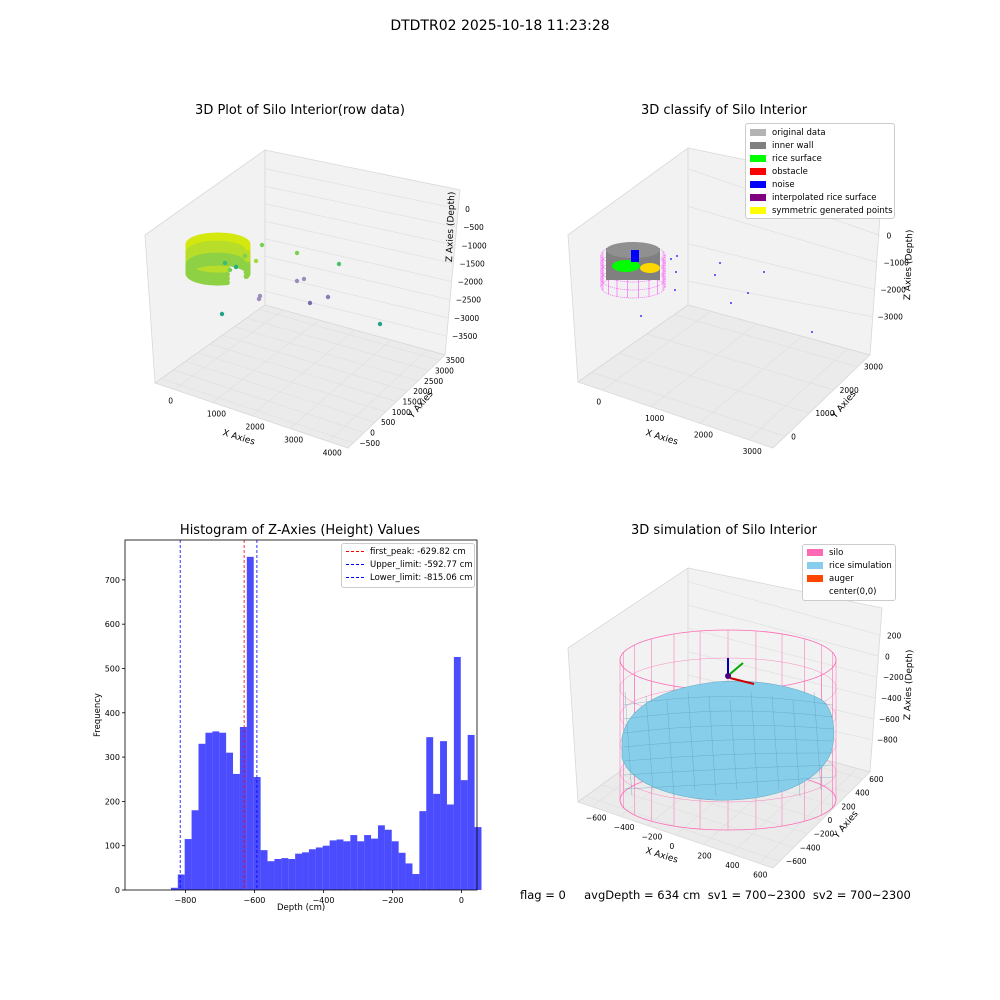  Describe the element at coordinates (704, 855) in the screenshot. I see `panel4-x-tick-label: 200` at that location.